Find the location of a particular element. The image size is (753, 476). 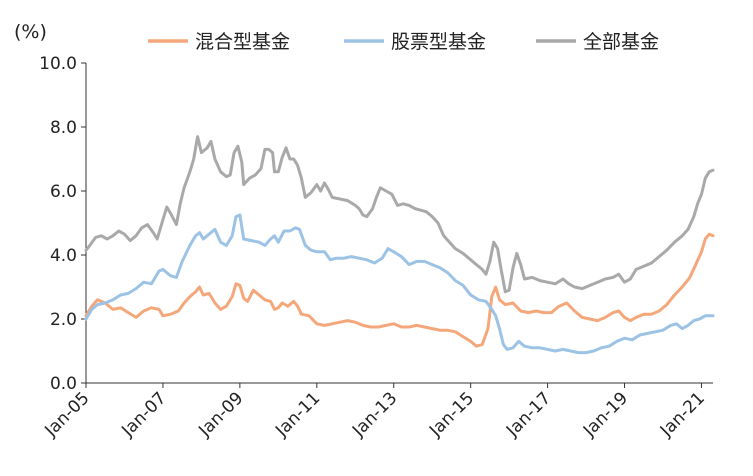

legend-label-2: 股票型基金 is located at coordinates (438, 42).